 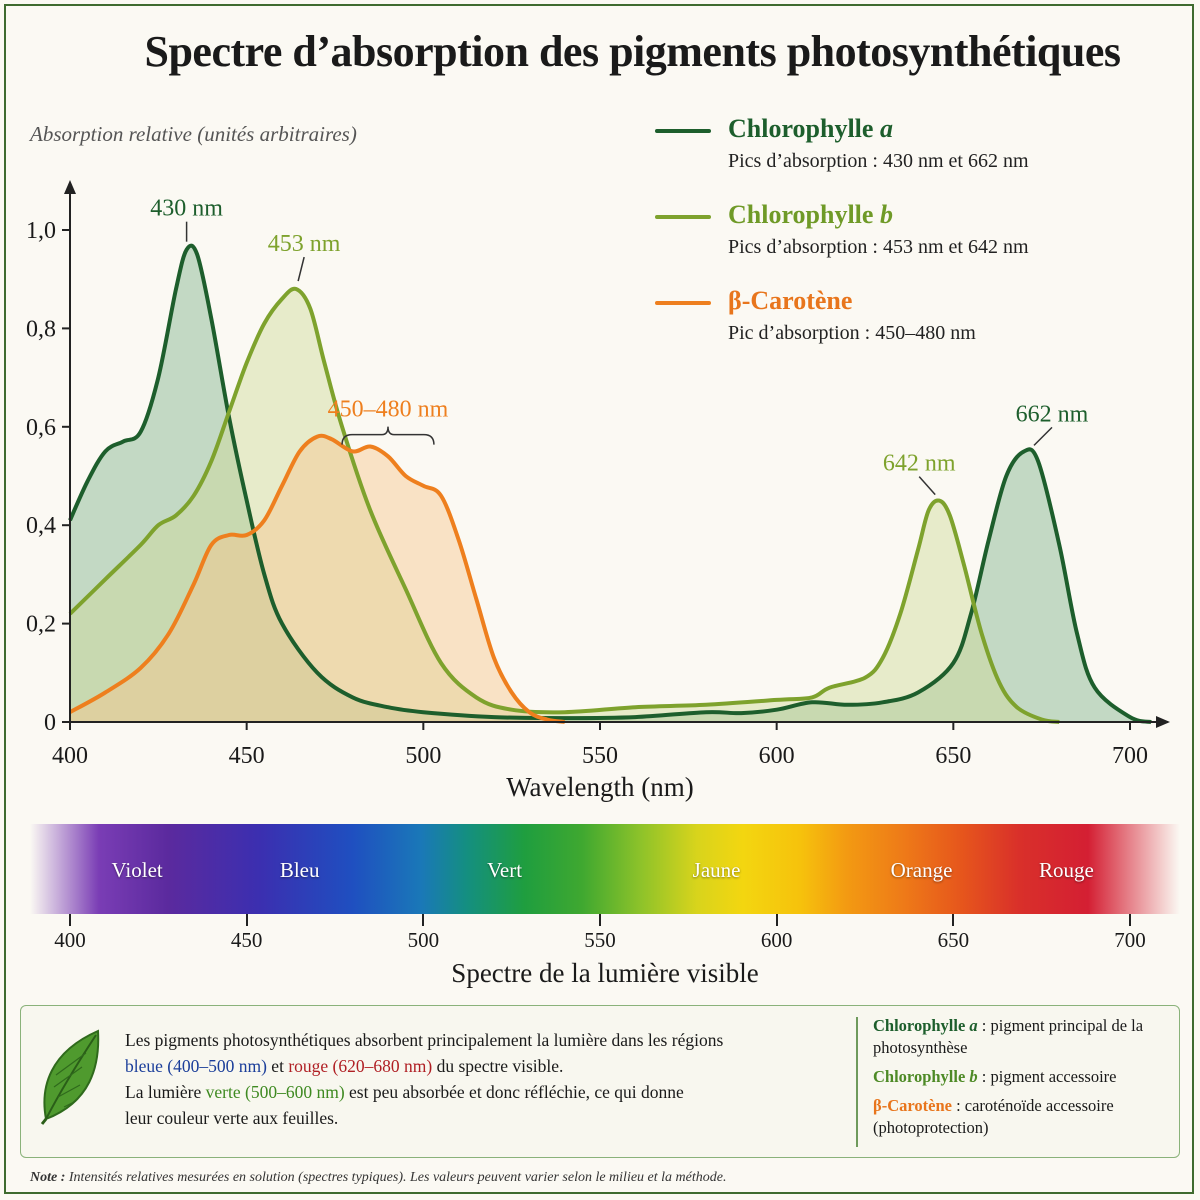 I want to click on info-box, so click(x=600, y=1081).